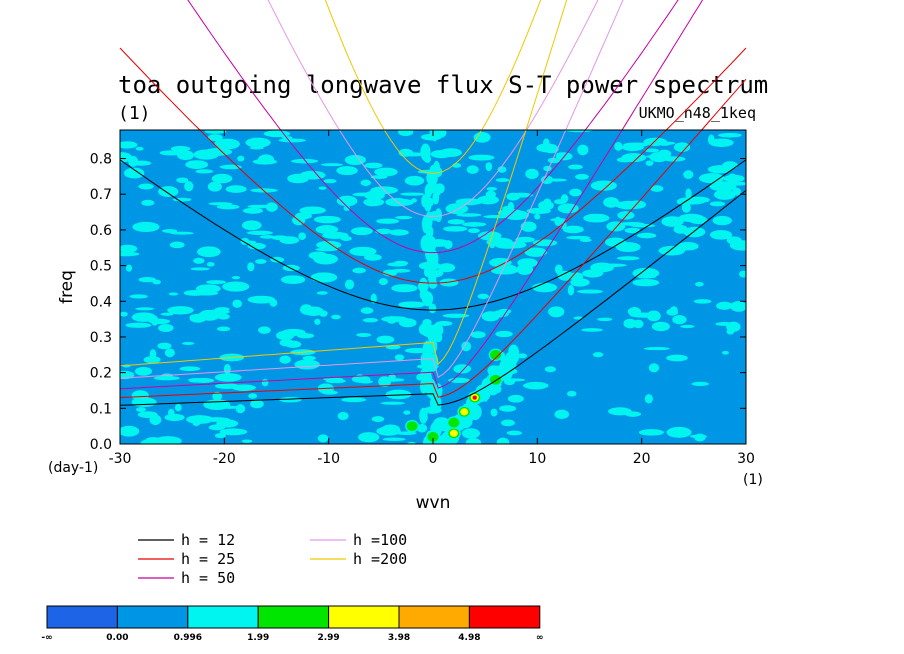  I want to click on colorbar-label: 2.99, so click(328, 638).